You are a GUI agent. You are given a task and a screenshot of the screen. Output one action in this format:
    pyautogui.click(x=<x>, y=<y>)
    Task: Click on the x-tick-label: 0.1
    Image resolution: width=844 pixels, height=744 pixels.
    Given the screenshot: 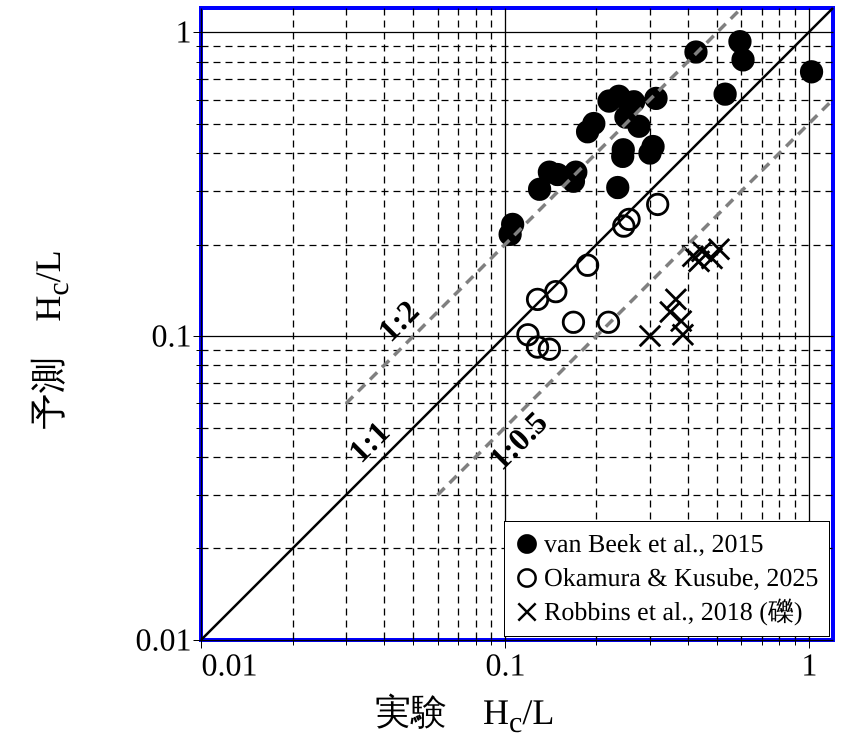 What is the action you would take?
    pyautogui.click(x=505, y=664)
    